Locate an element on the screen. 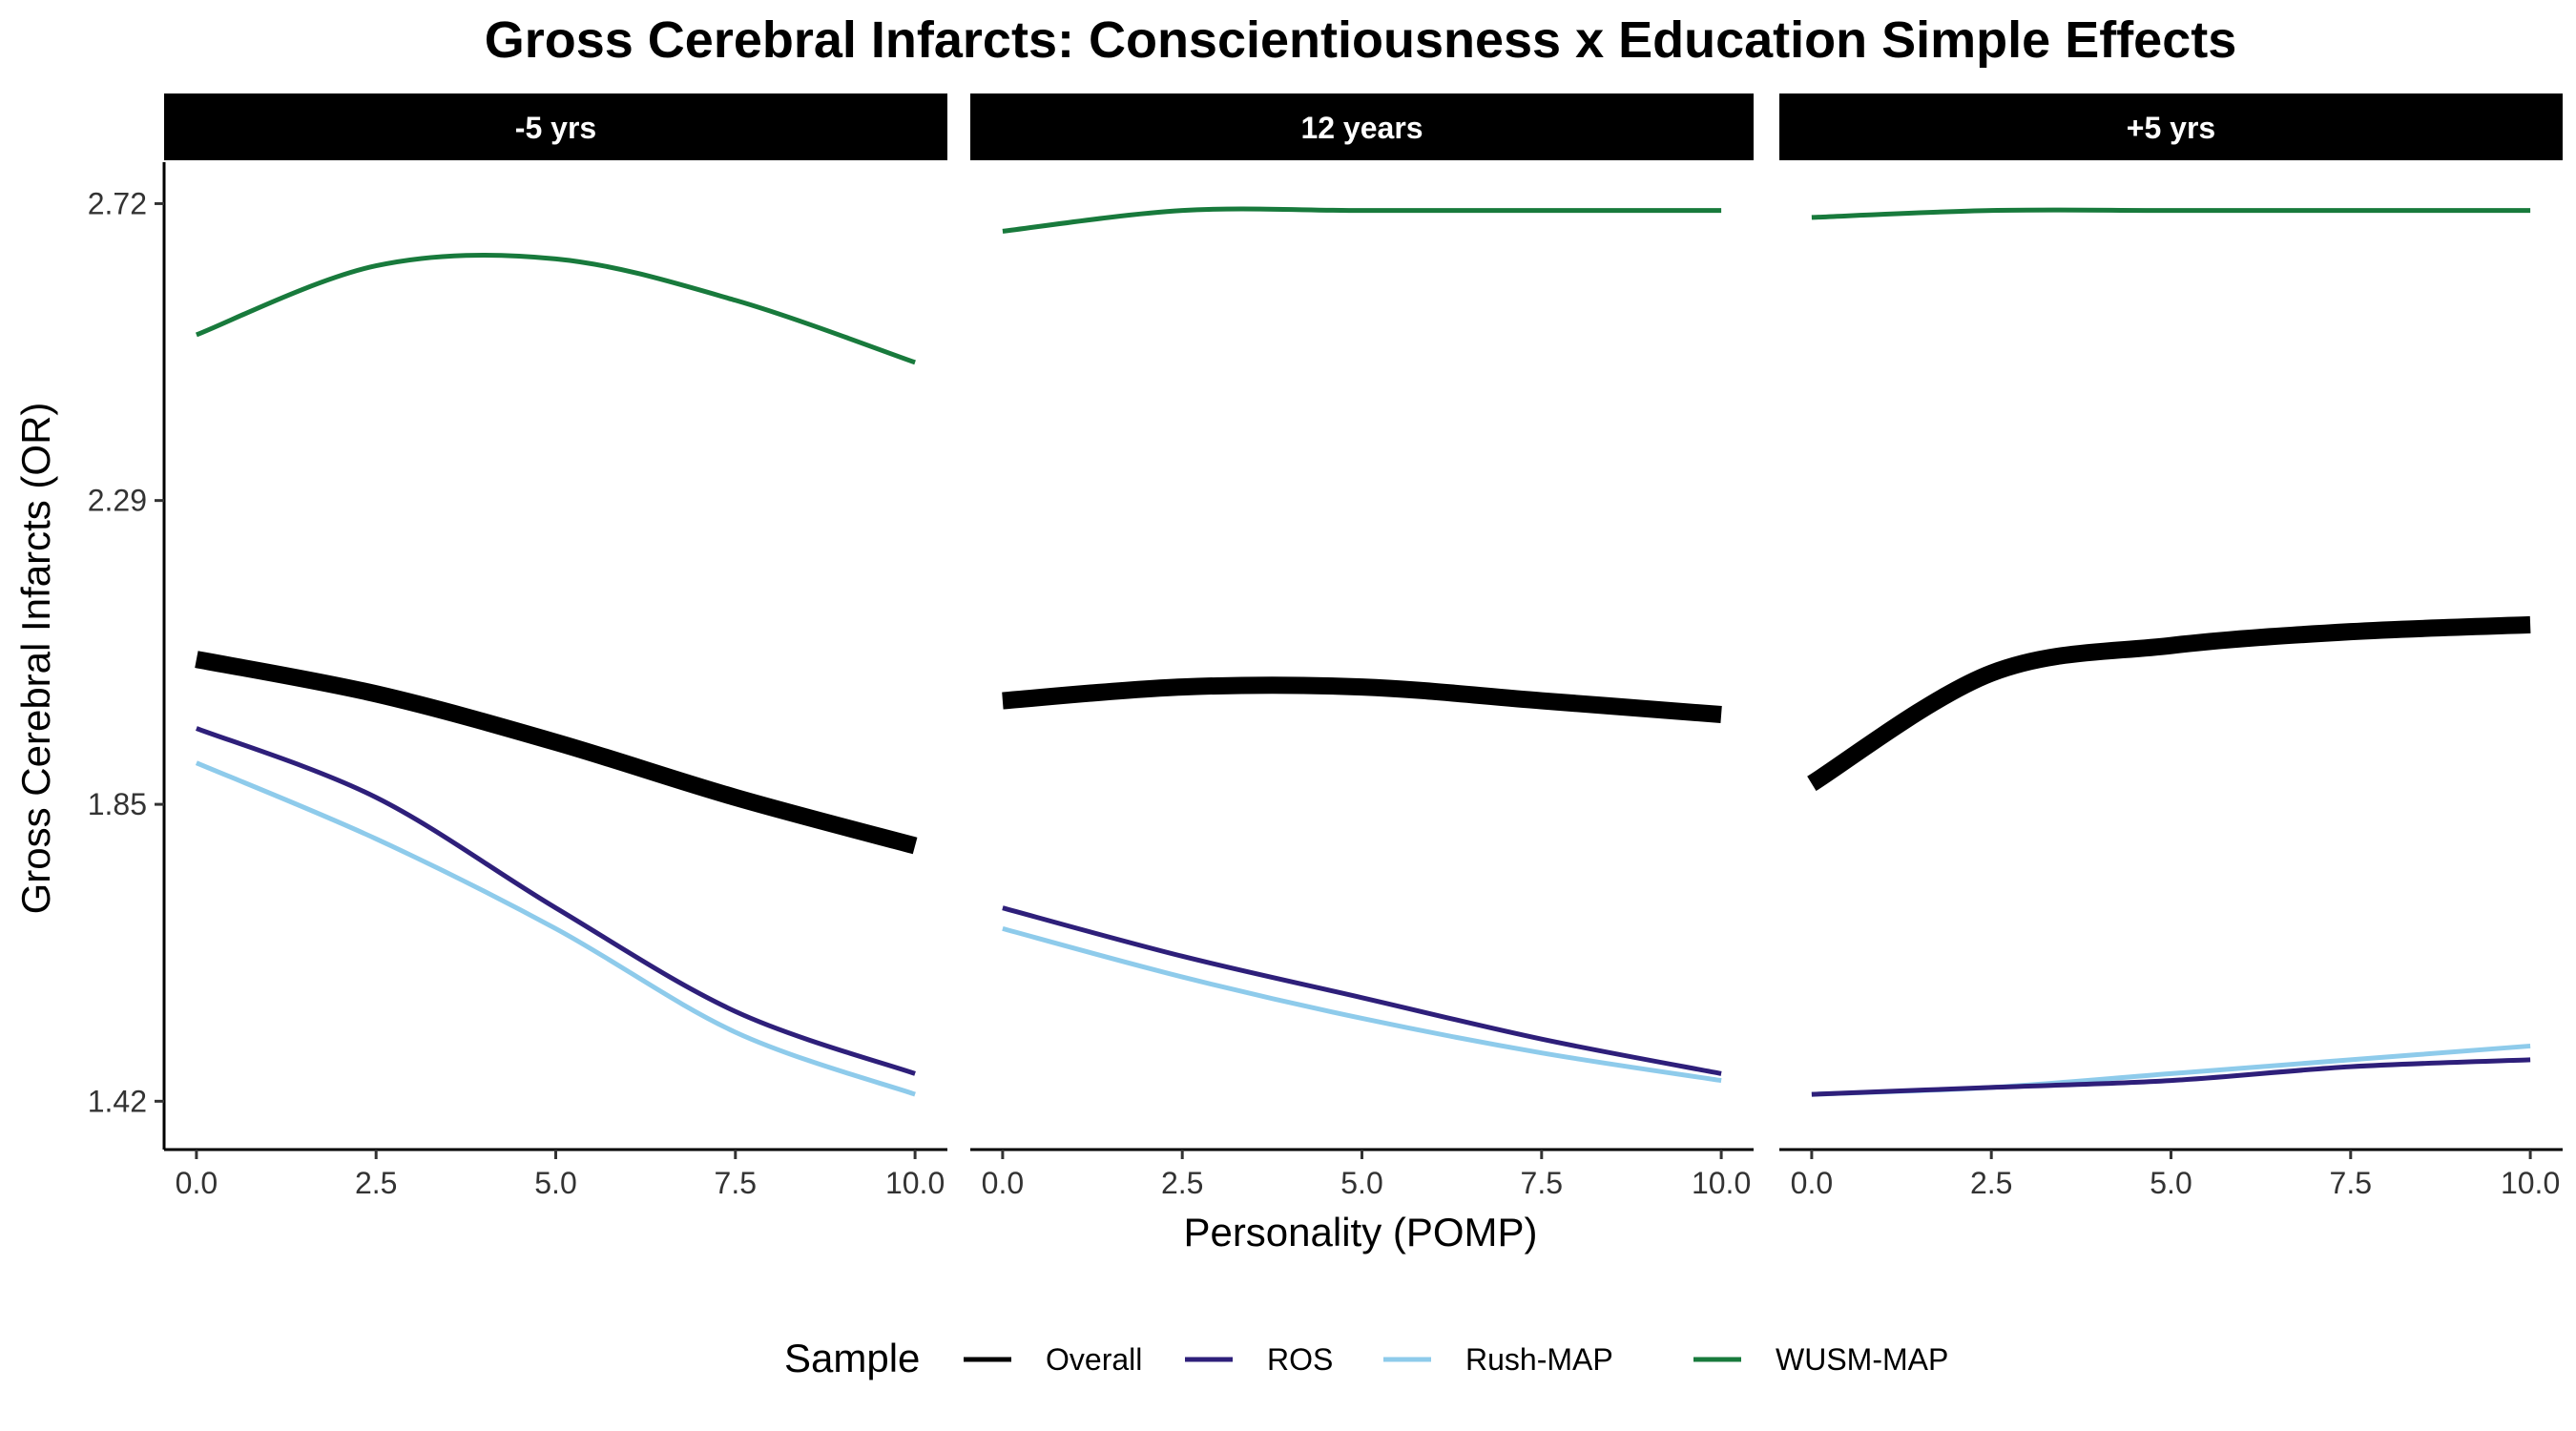 This screenshot has width=2576, height=1431. legend-label-overall: Overall is located at coordinates (1094, 1359).